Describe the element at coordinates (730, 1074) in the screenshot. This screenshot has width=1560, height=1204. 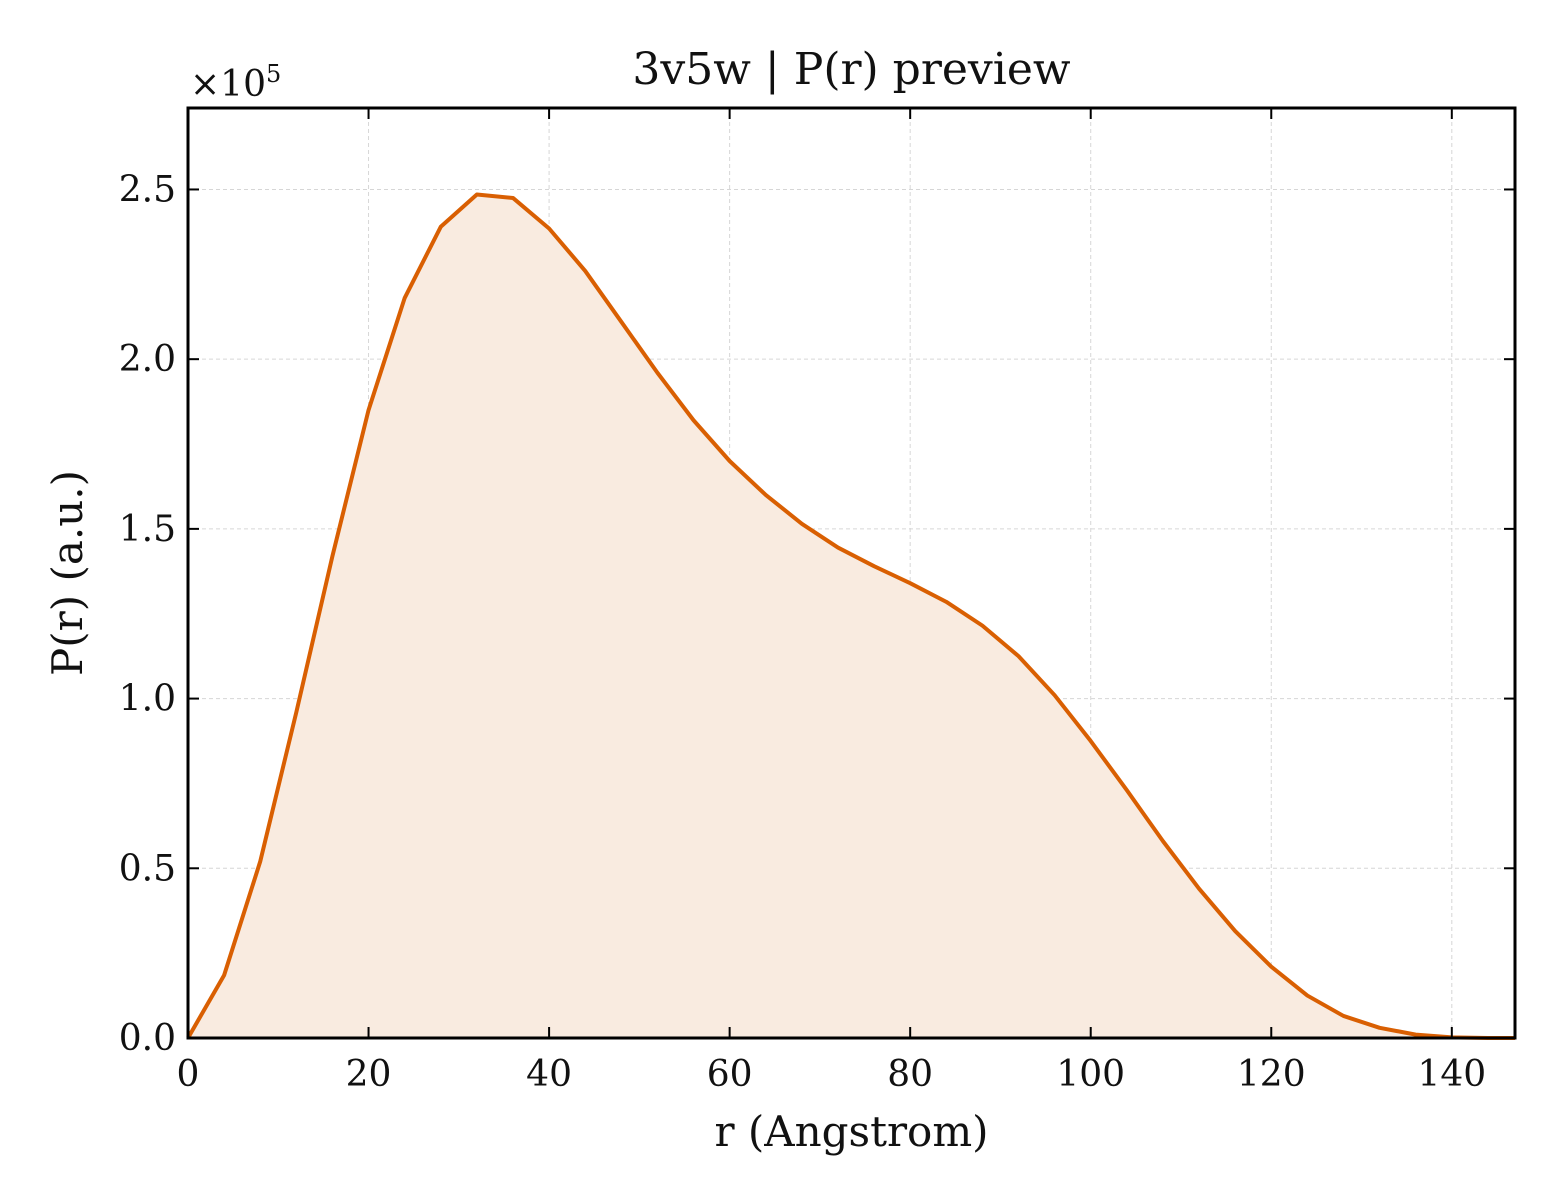
I see `x-tick-label: 60` at that location.